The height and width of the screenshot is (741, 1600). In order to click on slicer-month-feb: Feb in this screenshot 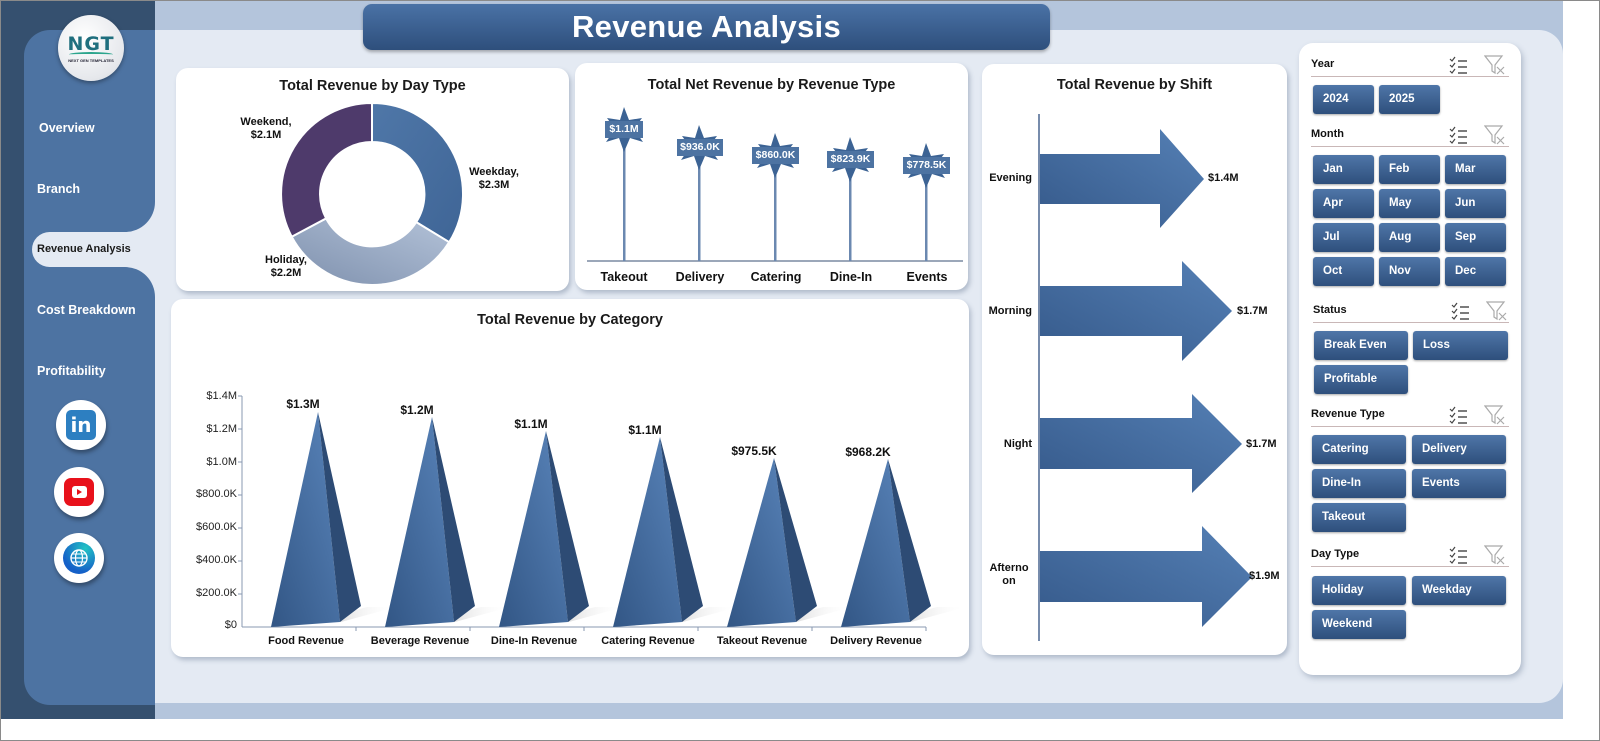, I will do `click(1409, 169)`.